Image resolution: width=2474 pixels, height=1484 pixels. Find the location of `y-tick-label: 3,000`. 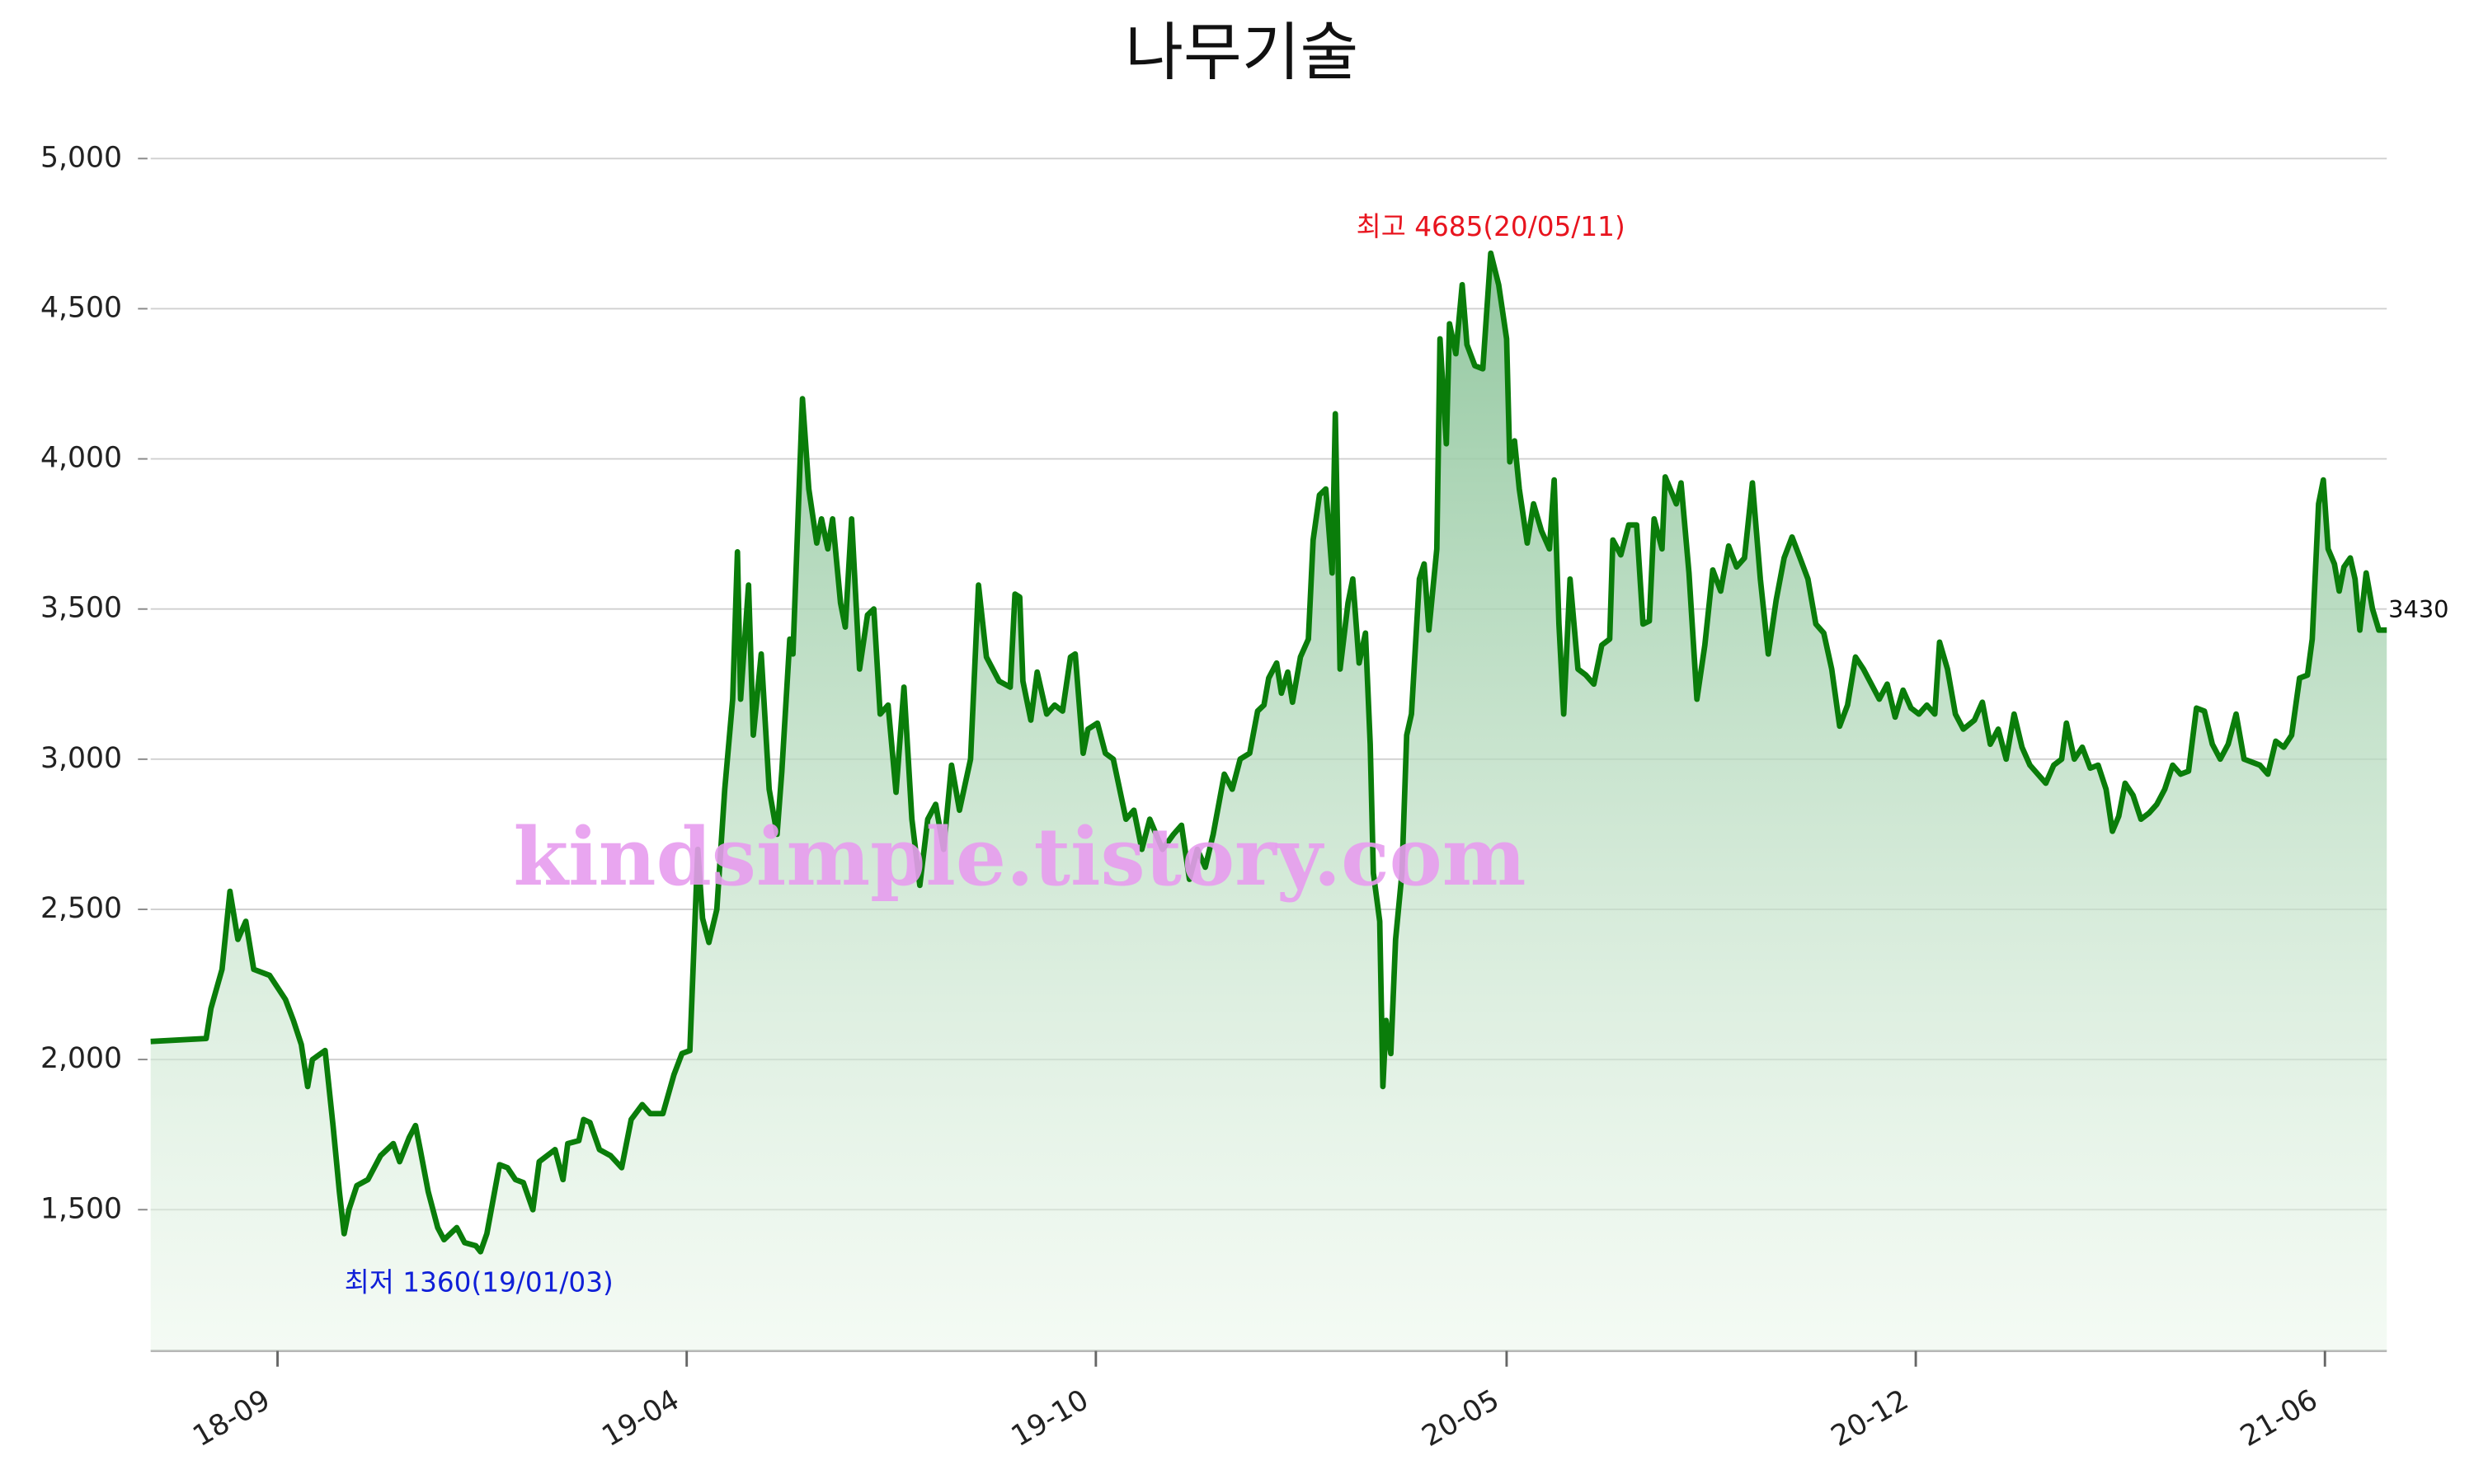

y-tick-label: 3,000 is located at coordinates (81, 758).